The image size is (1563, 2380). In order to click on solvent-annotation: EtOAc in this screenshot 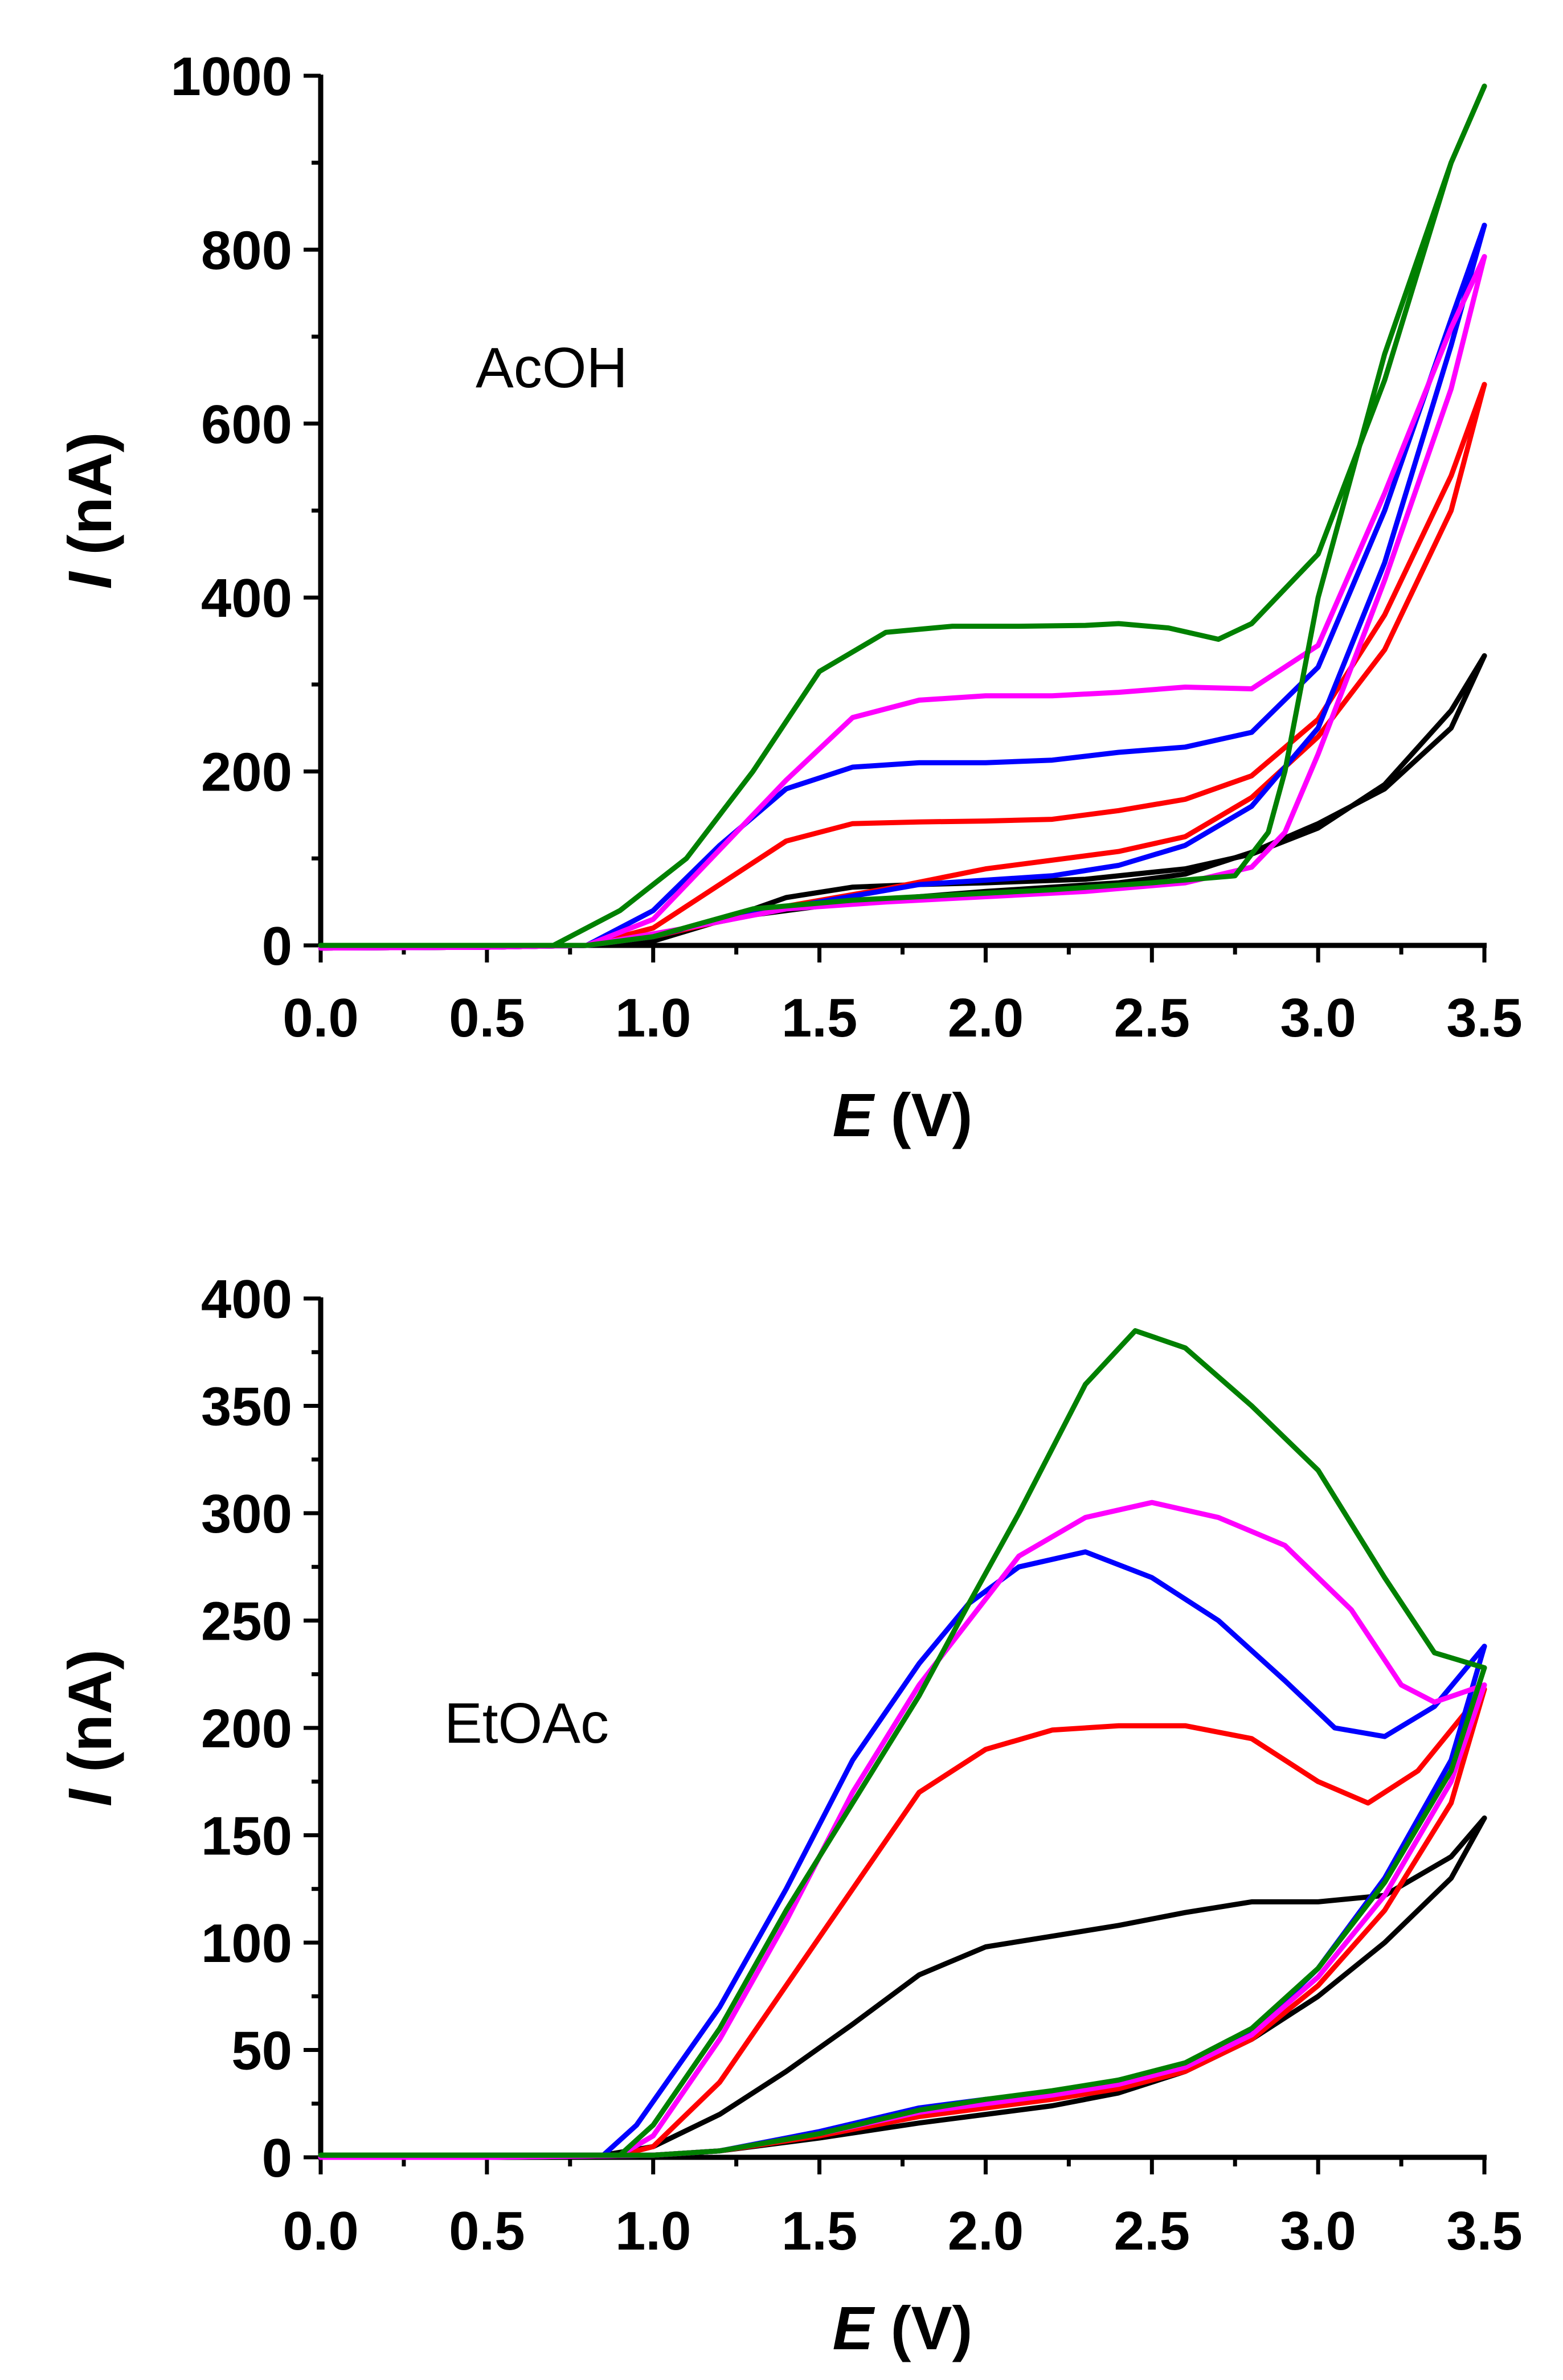, I will do `click(526, 1723)`.